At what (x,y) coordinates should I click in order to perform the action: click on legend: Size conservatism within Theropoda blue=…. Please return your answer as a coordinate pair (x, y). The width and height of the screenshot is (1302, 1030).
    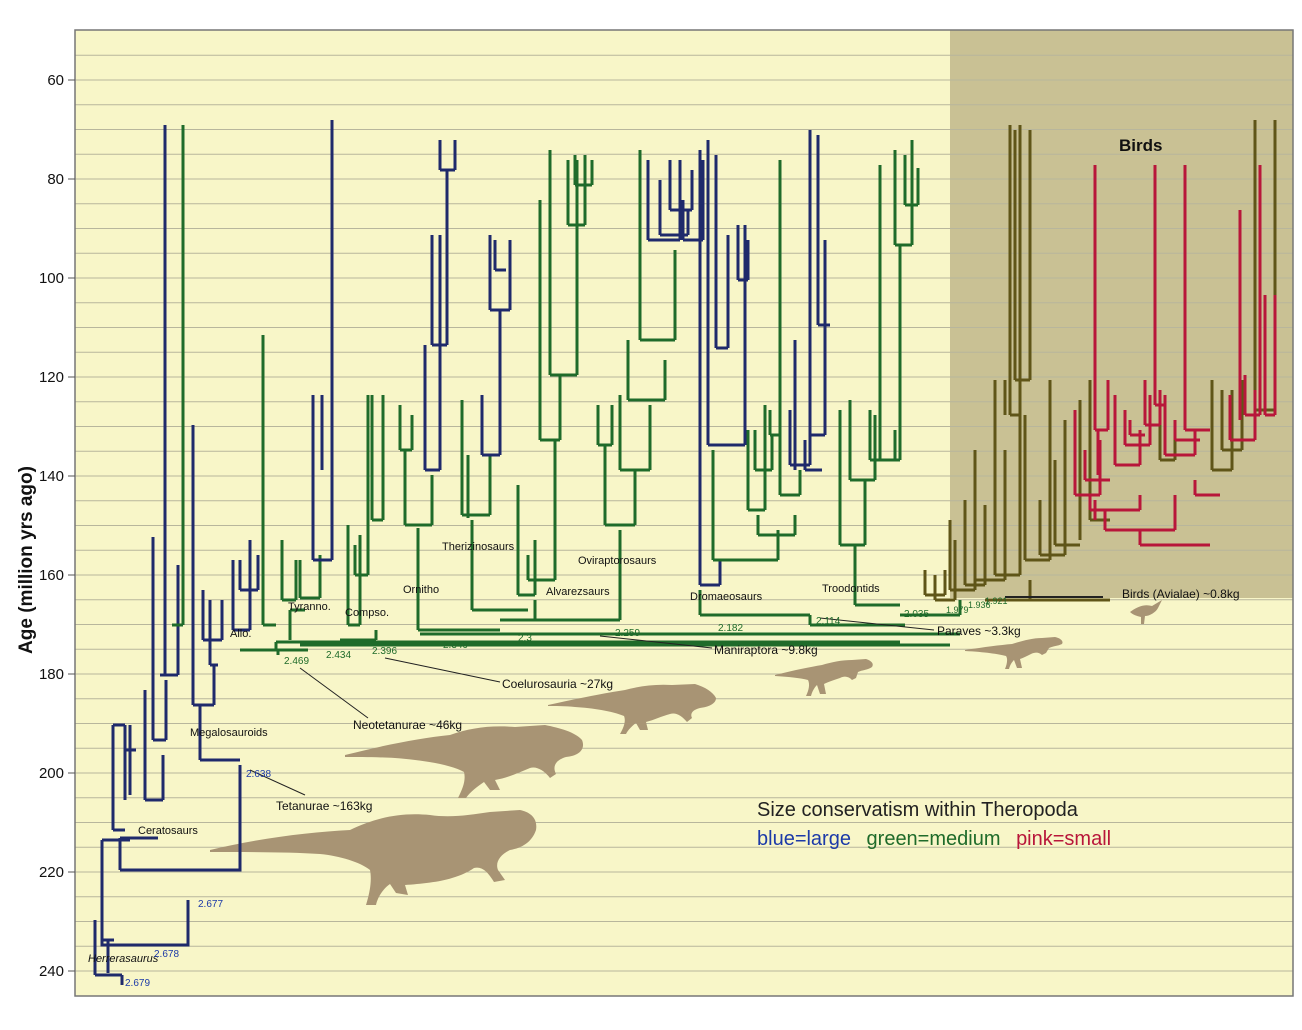
    Looking at the image, I should click on (934, 824).